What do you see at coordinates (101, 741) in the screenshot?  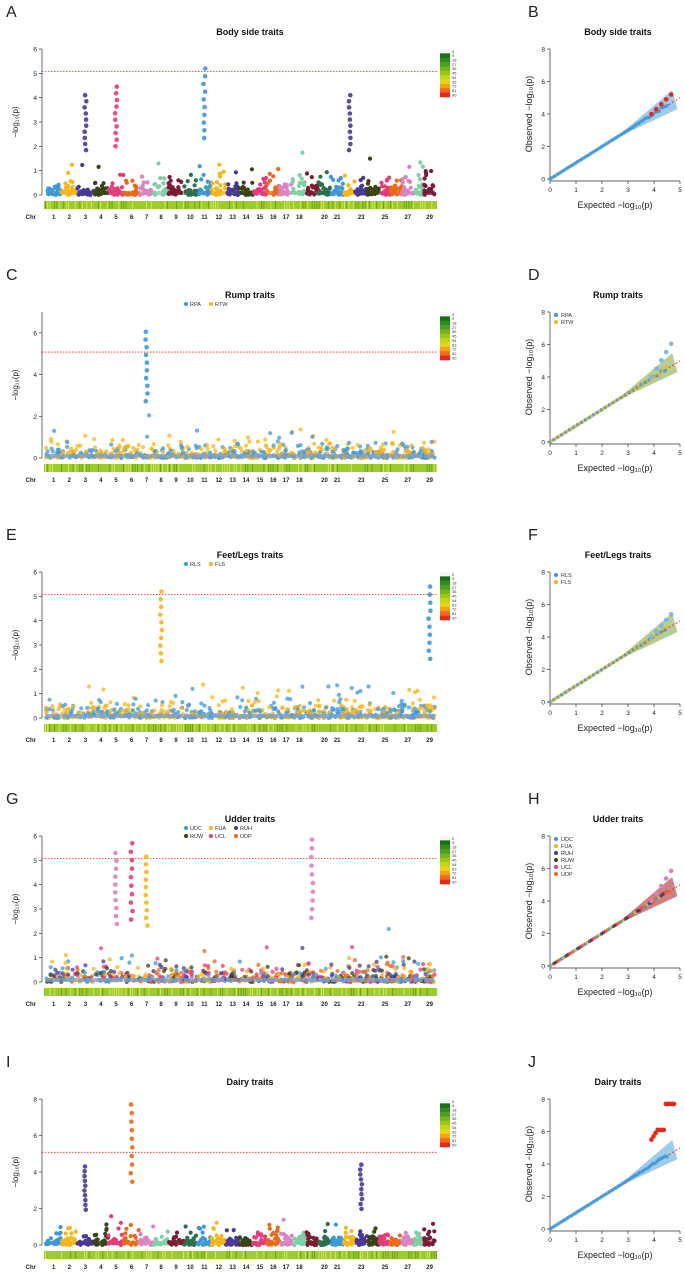 I see `chr-tick-label: 4` at bounding box center [101, 741].